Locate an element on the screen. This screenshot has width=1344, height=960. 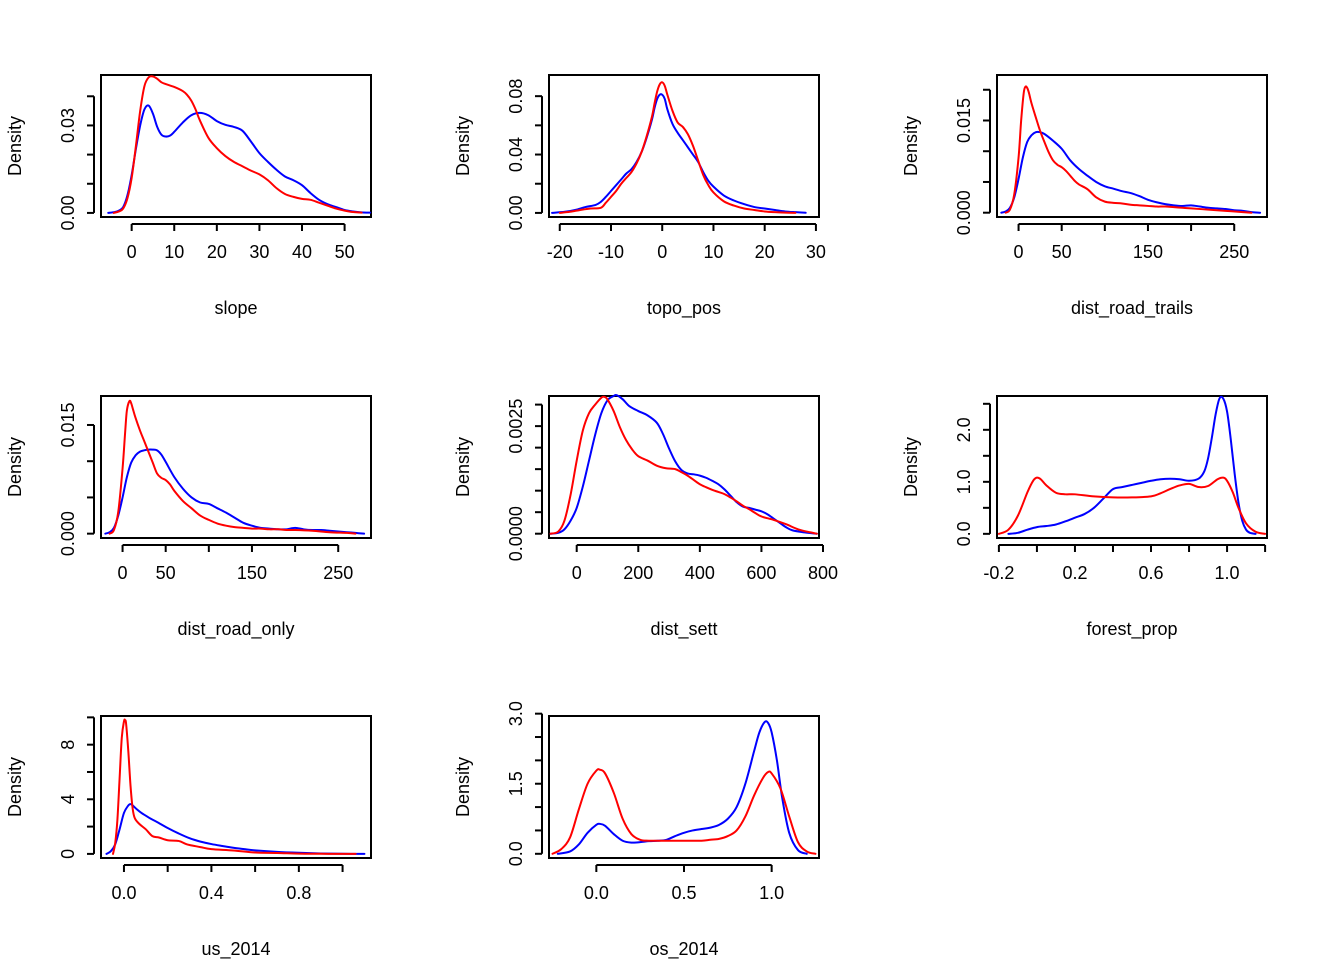
density-panel-slope: 0 10 20 30 40 50 0.00 0.03 slope Density is located at coordinates (188, 196).